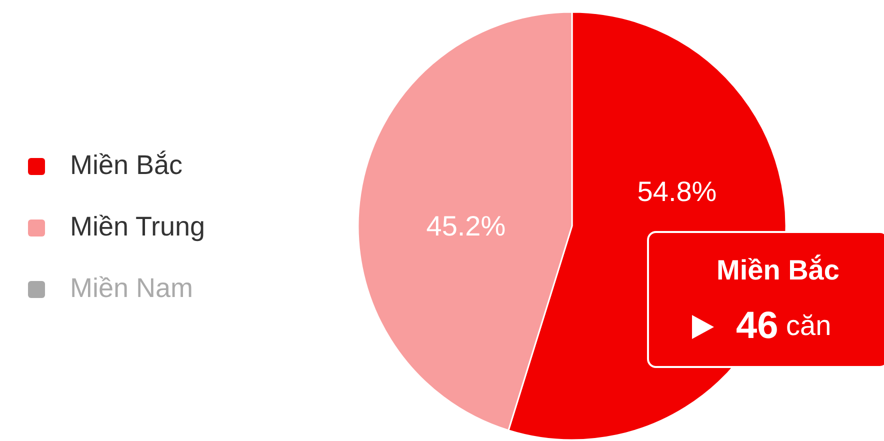  What do you see at coordinates (677, 191) in the screenshot?
I see `data-label: 54.8%` at bounding box center [677, 191].